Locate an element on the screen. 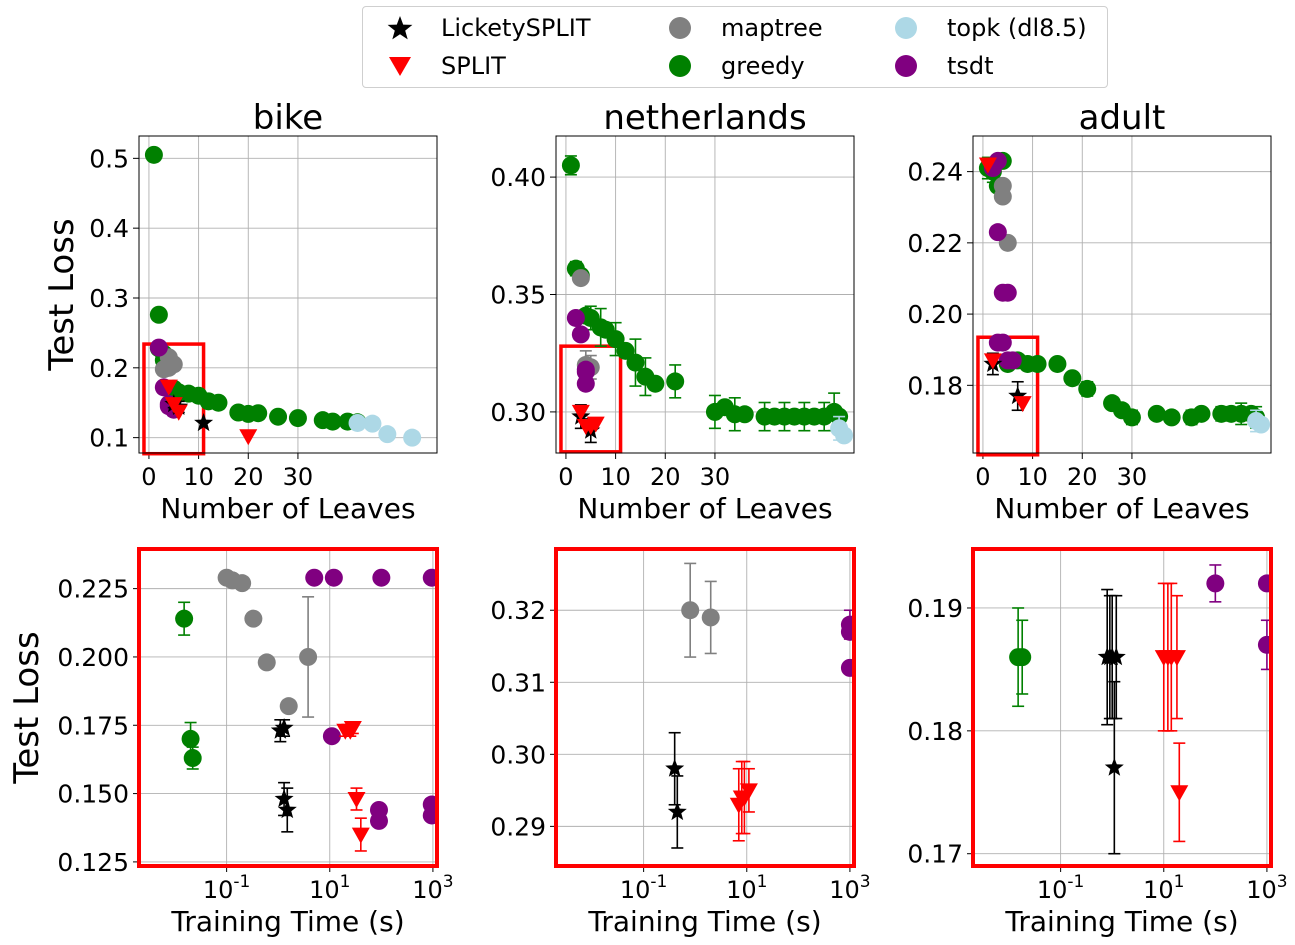 The height and width of the screenshot is (945, 1295). y-tick-label: 0.24 is located at coordinates (935, 172).